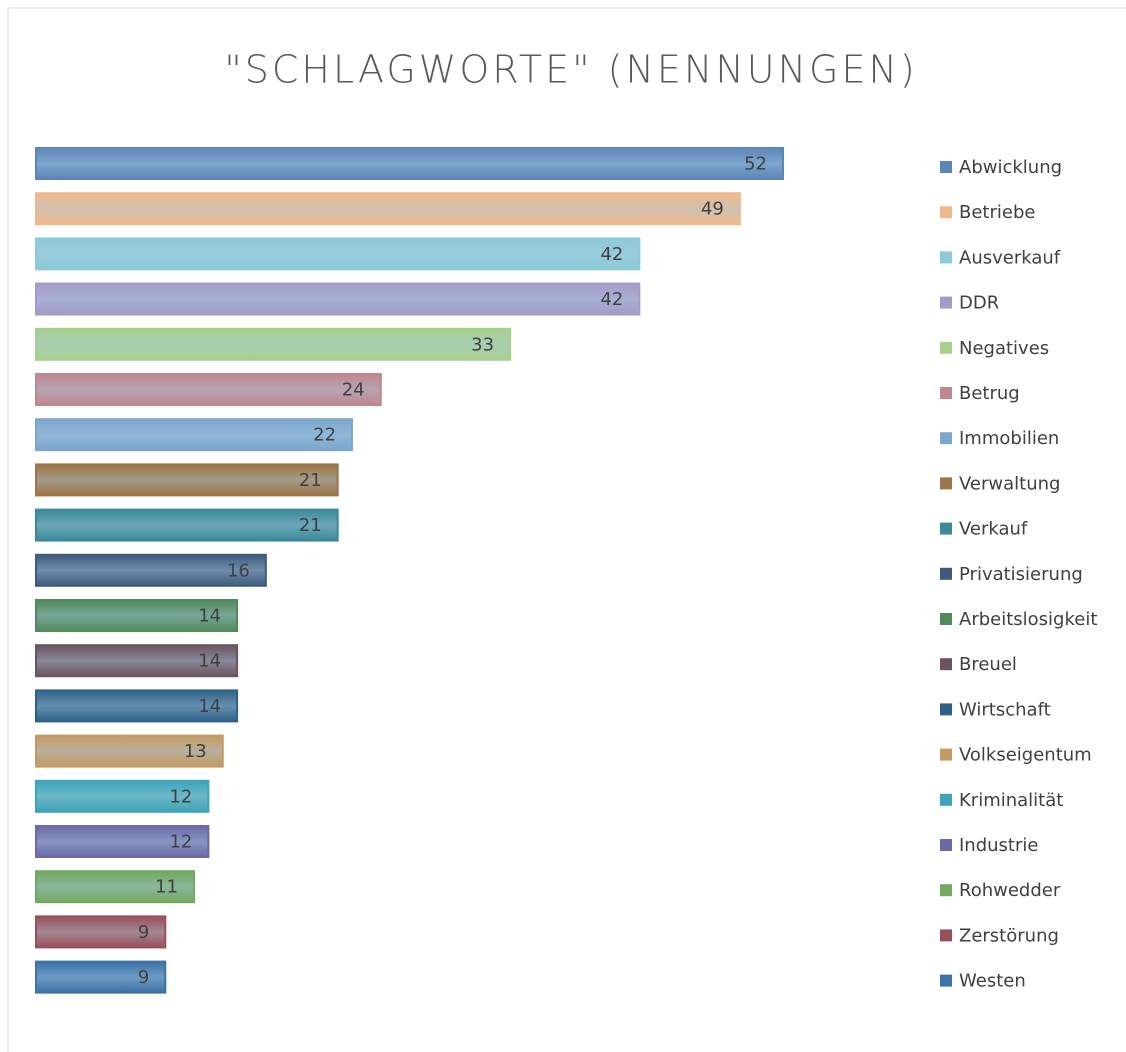 The width and height of the screenshot is (1126, 1052). What do you see at coordinates (989, 393) in the screenshot?
I see `legend-label: Betrug` at bounding box center [989, 393].